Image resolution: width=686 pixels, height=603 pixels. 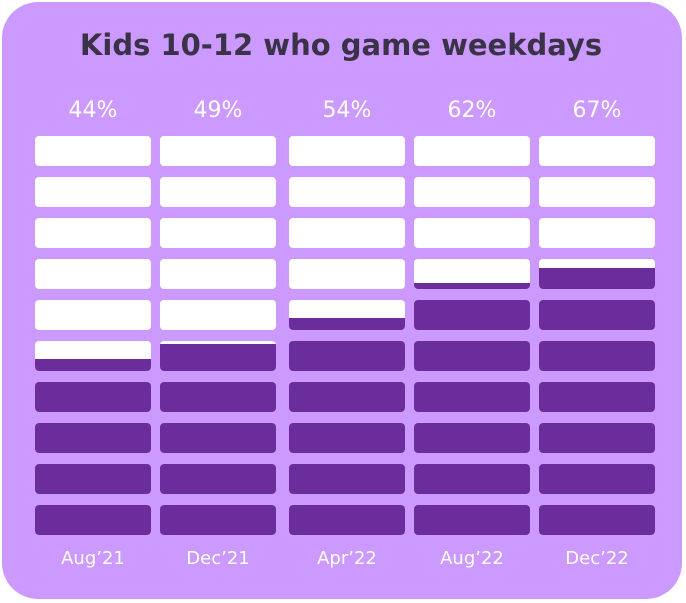 What do you see at coordinates (596, 558) in the screenshot?
I see `category-label: Dec’22` at bounding box center [596, 558].